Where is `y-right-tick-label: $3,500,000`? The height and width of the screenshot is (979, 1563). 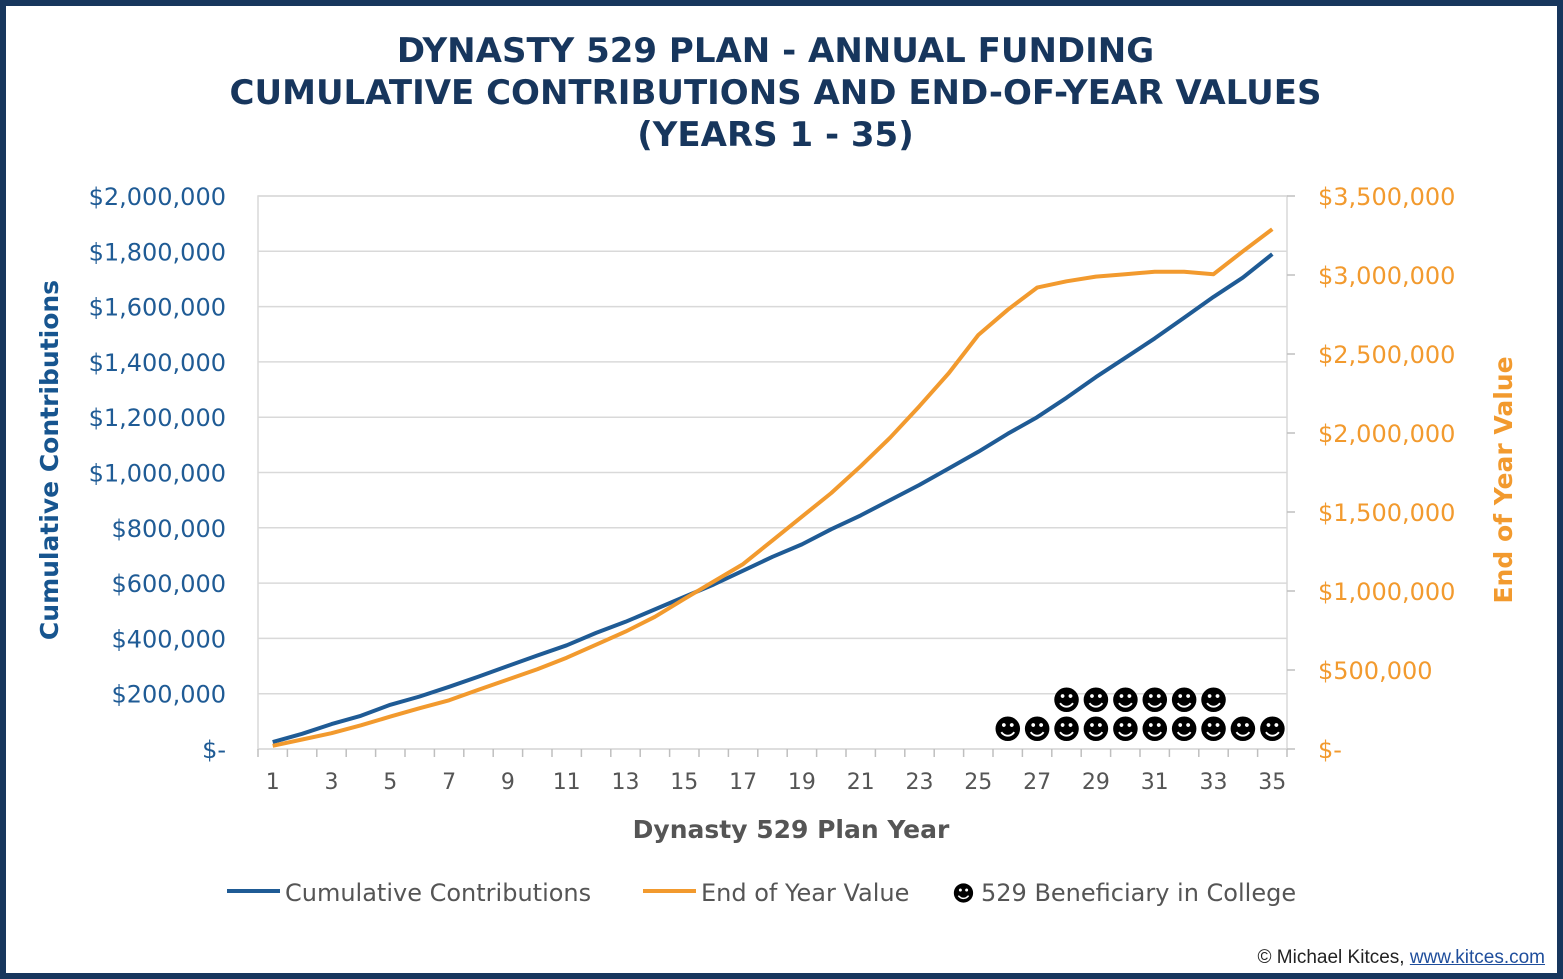
y-right-tick-label: $3,500,000 is located at coordinates (1386, 197).